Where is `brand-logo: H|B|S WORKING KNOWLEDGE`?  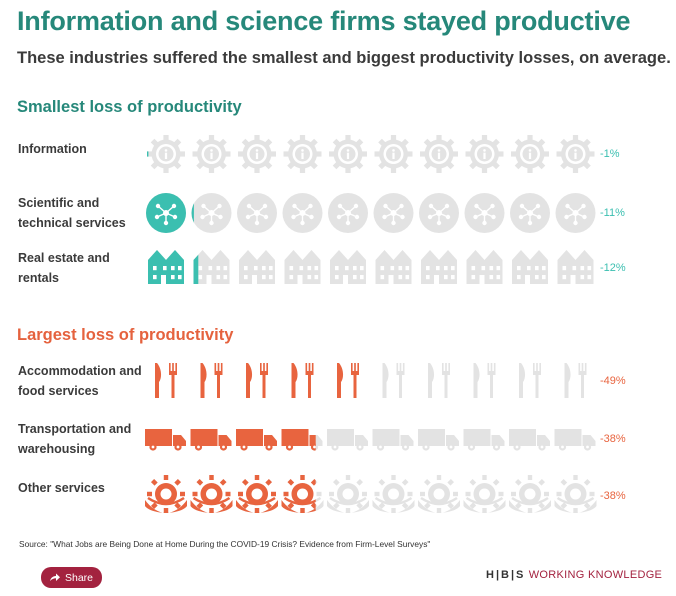 brand-logo: H|B|S WORKING KNOWLEDGE is located at coordinates (574, 575).